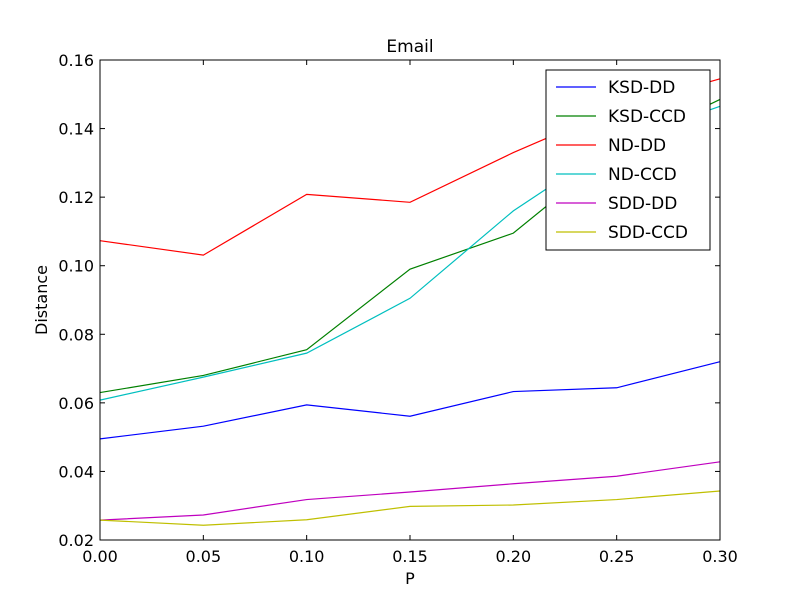 This screenshot has width=800, height=600. Describe the element at coordinates (642, 175) in the screenshot. I see `legend-label-nd-ccd: ND-CCD` at that location.